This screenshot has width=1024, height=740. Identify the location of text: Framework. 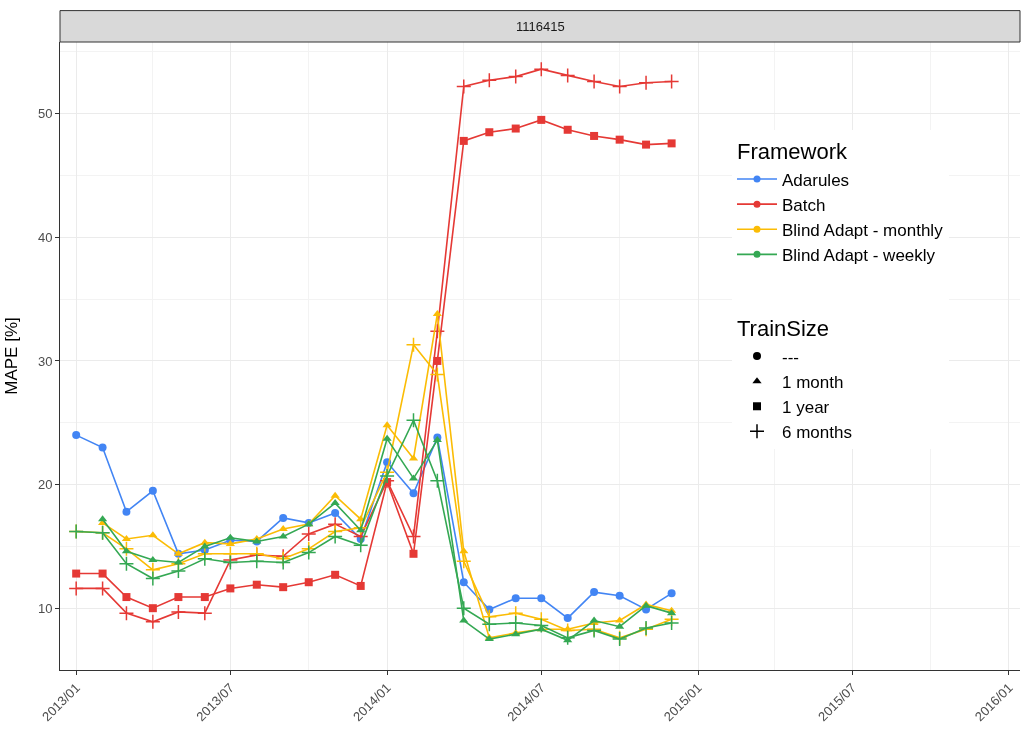
(792, 152).